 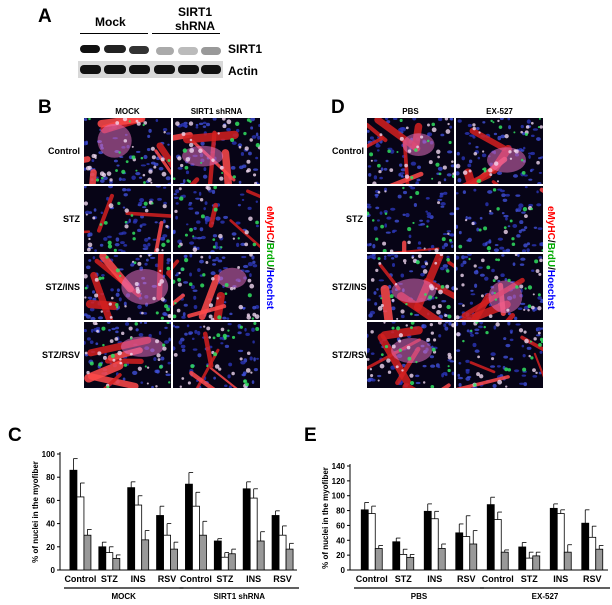 What do you see at coordinates (127, 111) in the screenshot?
I see `col-label-0: MOCK` at bounding box center [127, 111].